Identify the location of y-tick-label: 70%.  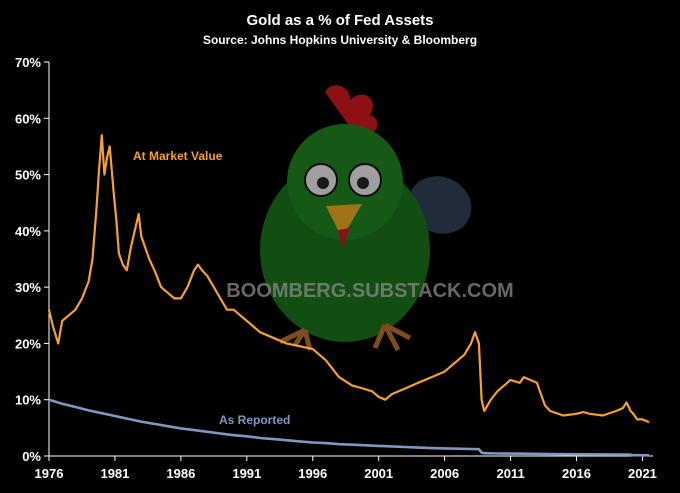
(28, 62).